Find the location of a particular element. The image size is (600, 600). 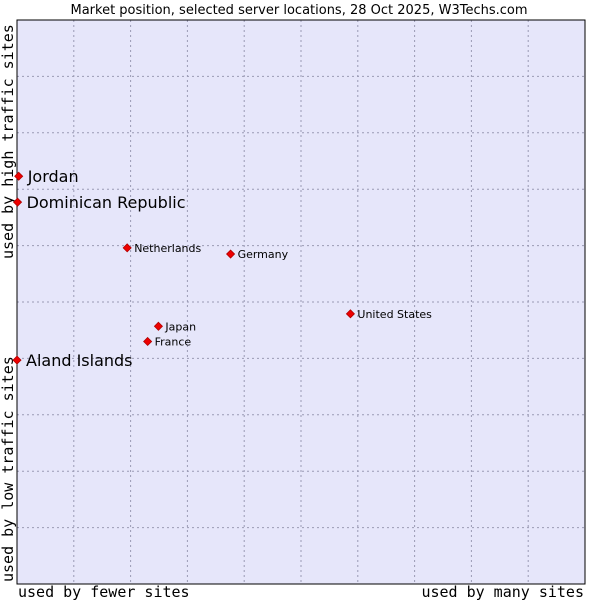

point-label: Aland Islands is located at coordinates (79, 360).